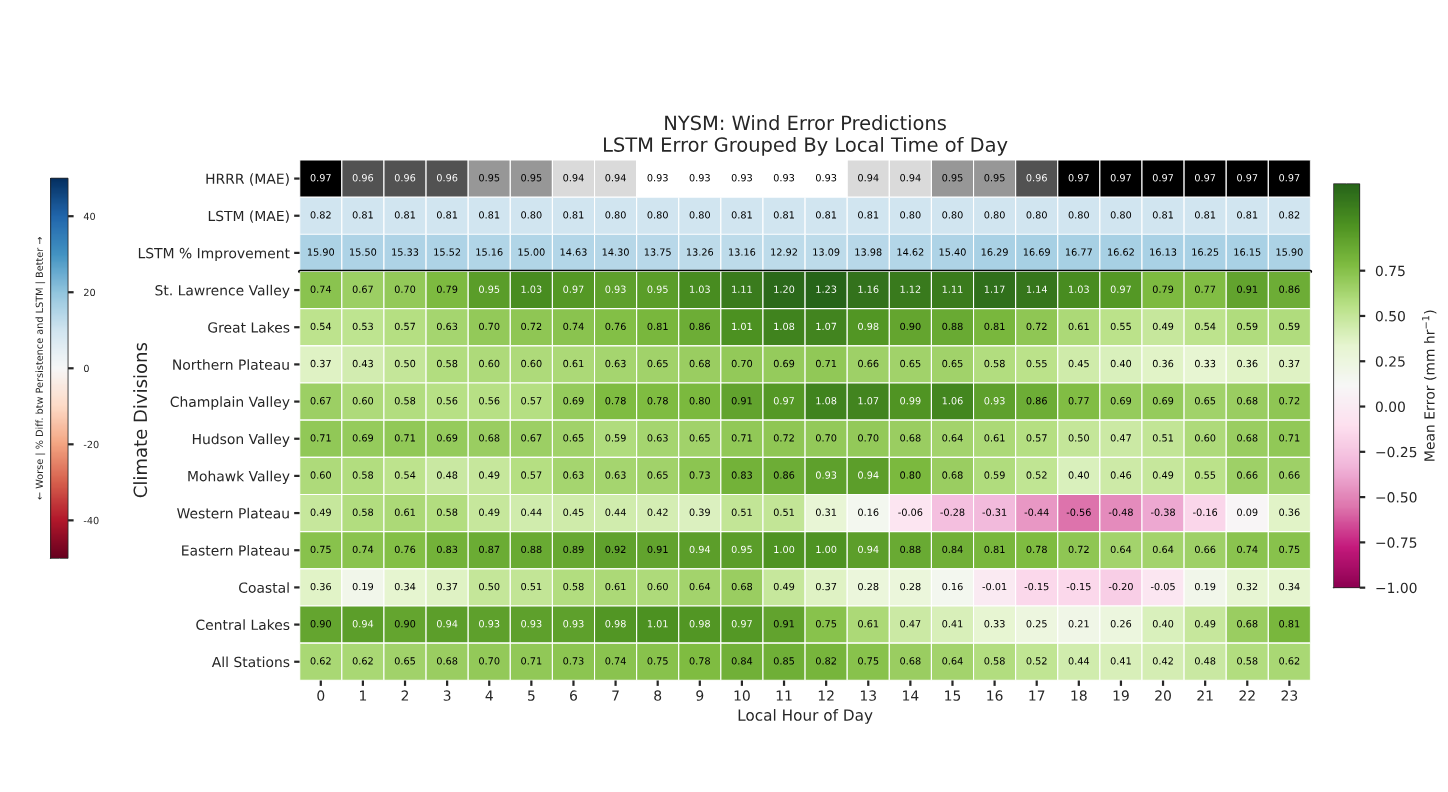 The image size is (1448, 792). What do you see at coordinates (806, 135) in the screenshot?
I see `chart-title: NYSM: Wind Error Predictions LSTM Error Grouped By Local Time of Day` at bounding box center [806, 135].